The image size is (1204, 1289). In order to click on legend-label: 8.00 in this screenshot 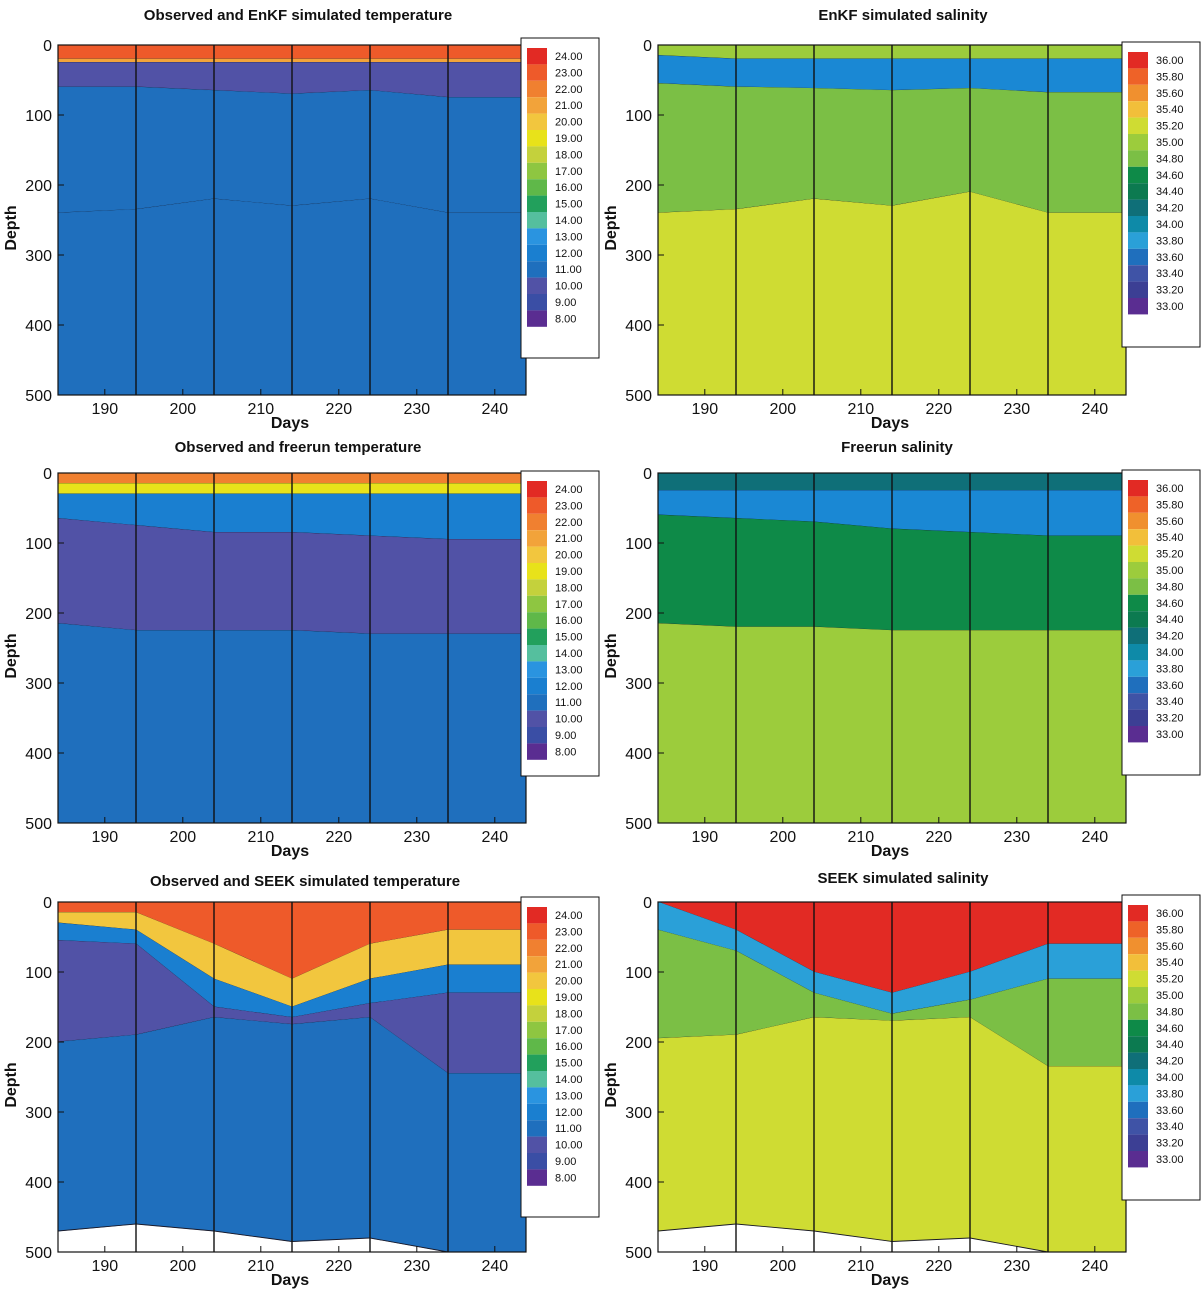, I will do `click(565, 1178)`.